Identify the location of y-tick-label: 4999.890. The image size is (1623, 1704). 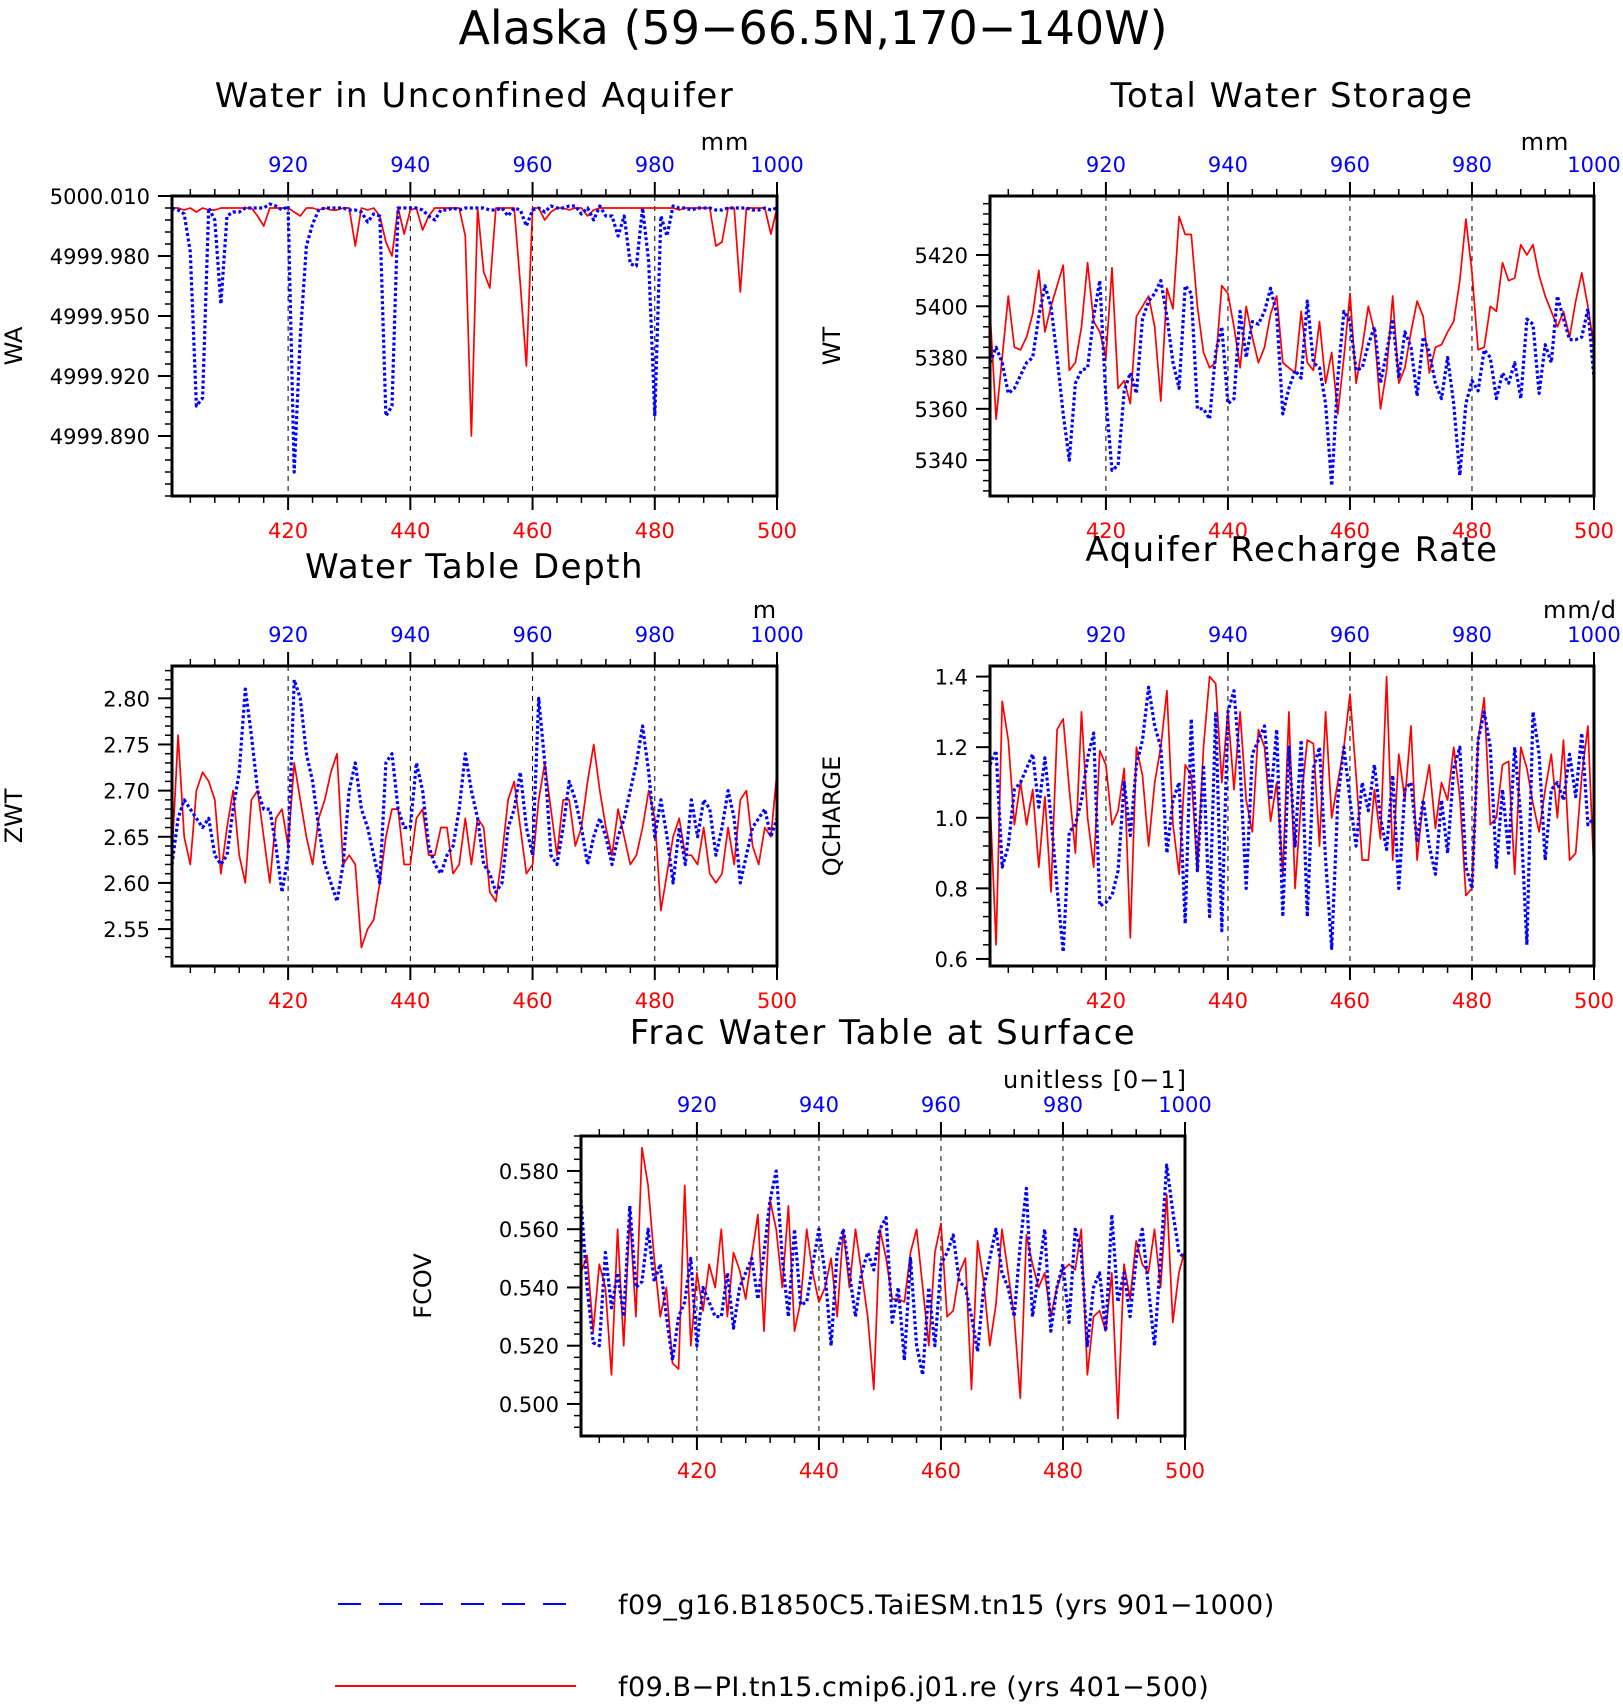
(100, 437).